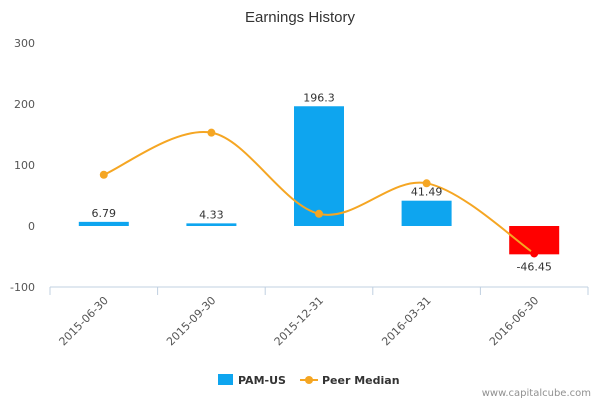 The height and width of the screenshot is (400, 600). I want to click on y-tick-label: 100, so click(24, 165).